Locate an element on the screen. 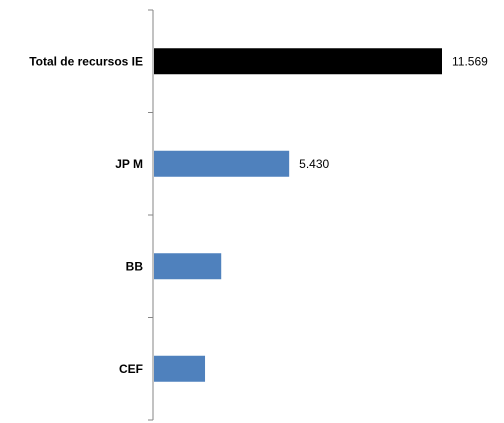 Image resolution: width=504 pixels, height=423 pixels. category-label-1: JP M is located at coordinates (129, 164).